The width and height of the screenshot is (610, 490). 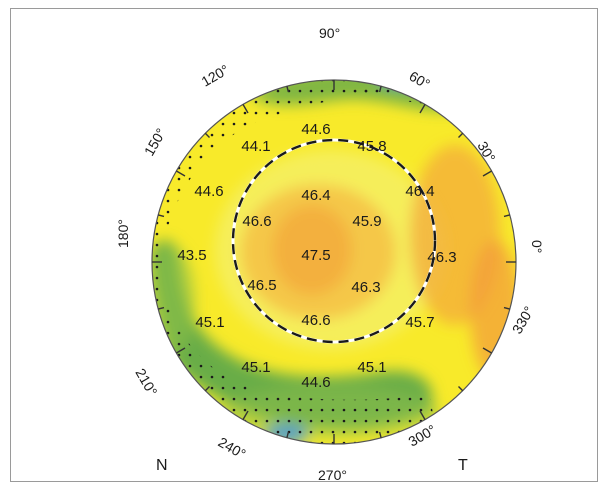 What do you see at coordinates (365, 287) in the screenshot?
I see `value-inner-315: 46.3` at bounding box center [365, 287].